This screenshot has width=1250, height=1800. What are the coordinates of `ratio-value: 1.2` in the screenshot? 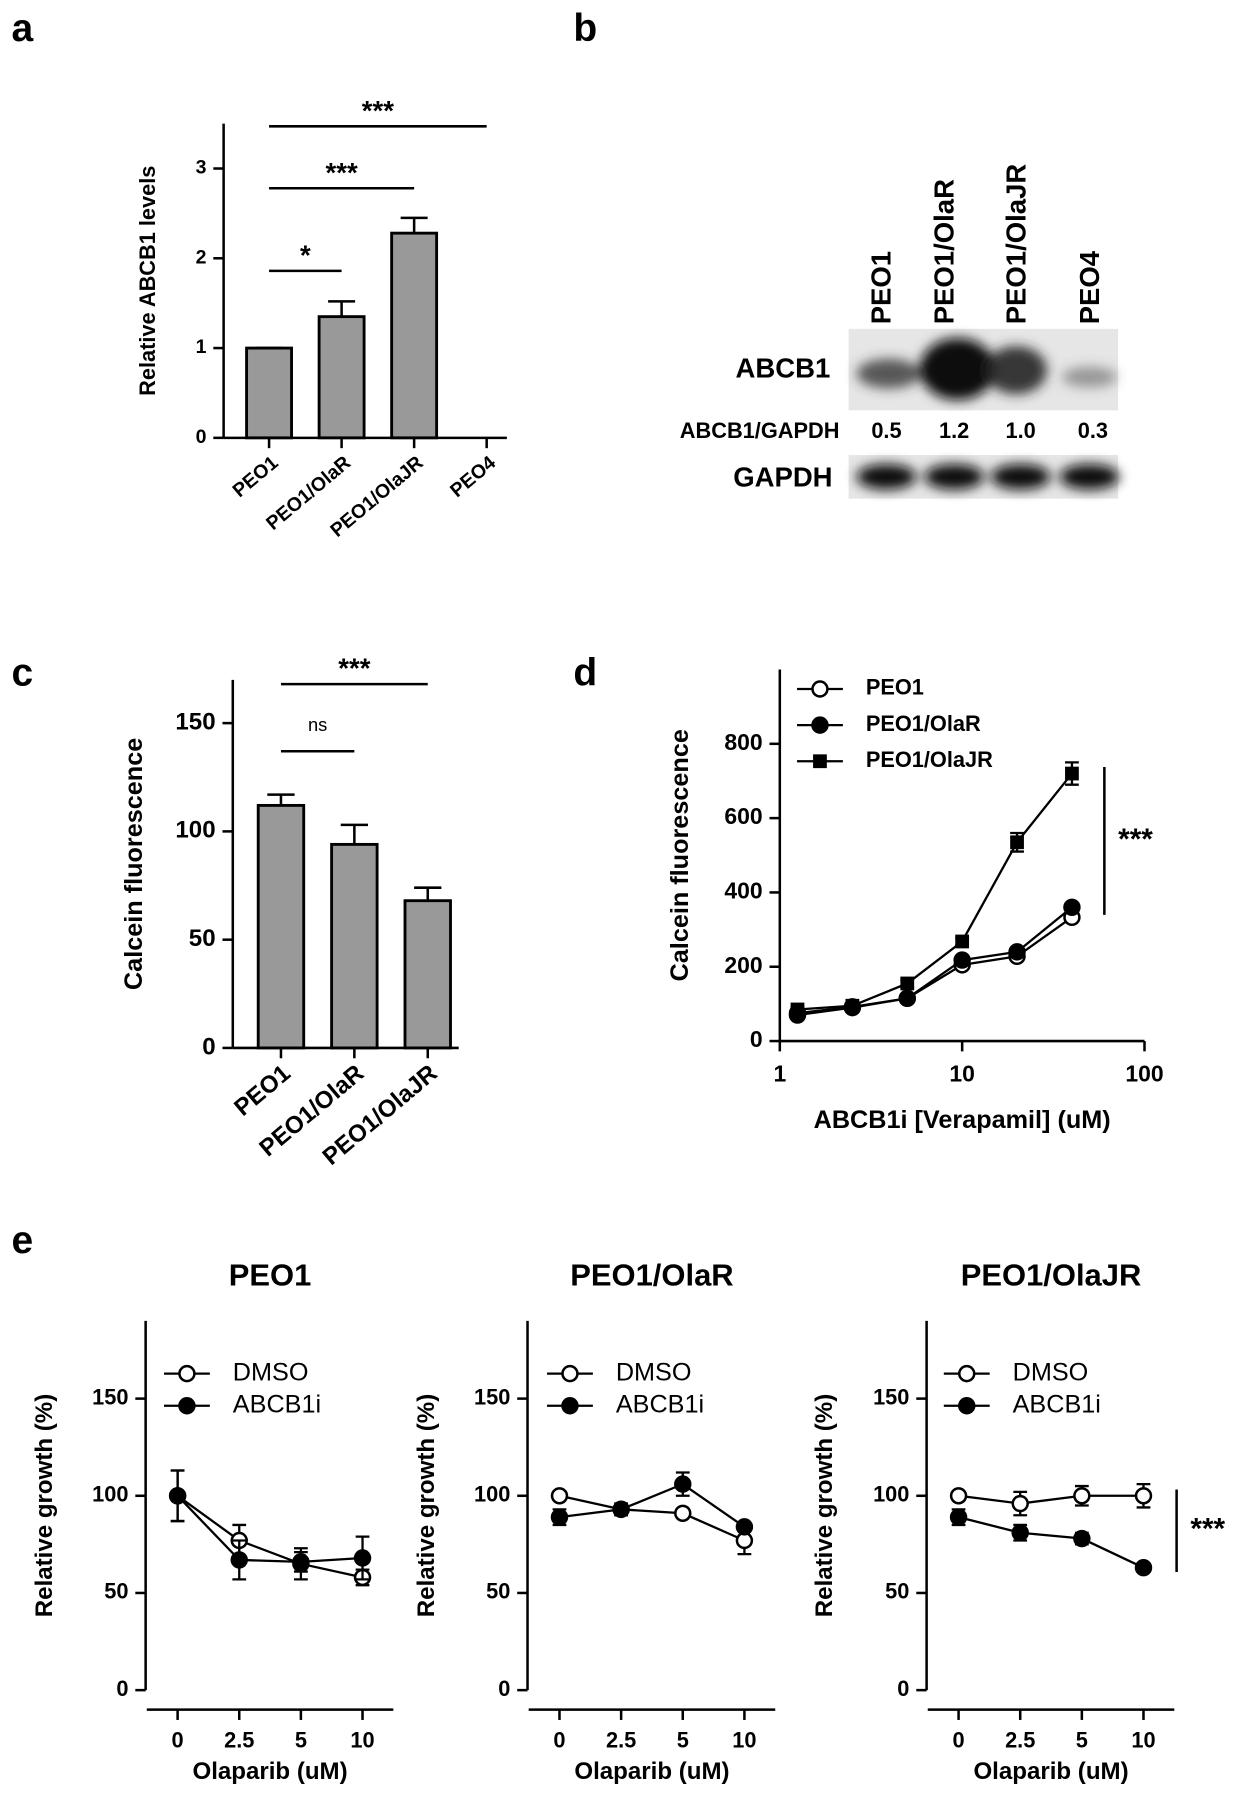 It's located at (954, 430).